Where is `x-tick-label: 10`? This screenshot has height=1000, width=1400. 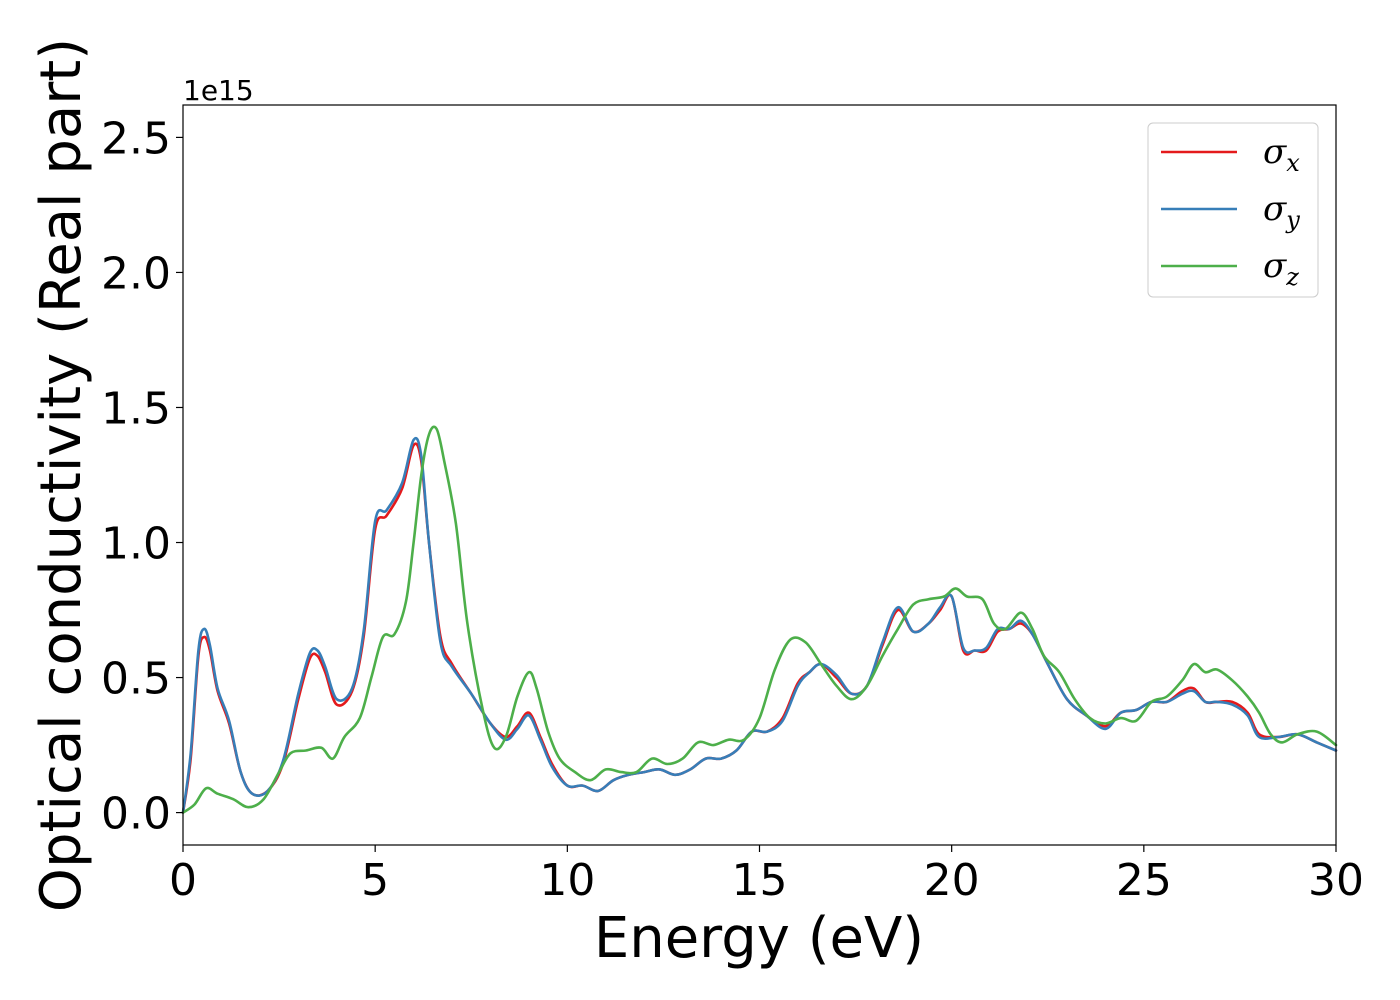
x-tick-label: 10 is located at coordinates (567, 880).